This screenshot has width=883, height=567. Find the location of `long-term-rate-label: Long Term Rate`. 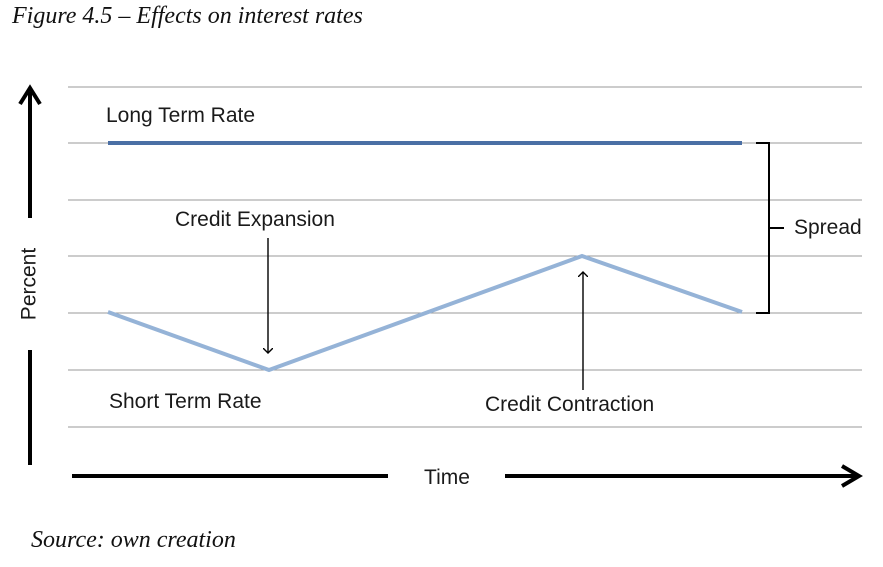

long-term-rate-label: Long Term Rate is located at coordinates (180, 115).